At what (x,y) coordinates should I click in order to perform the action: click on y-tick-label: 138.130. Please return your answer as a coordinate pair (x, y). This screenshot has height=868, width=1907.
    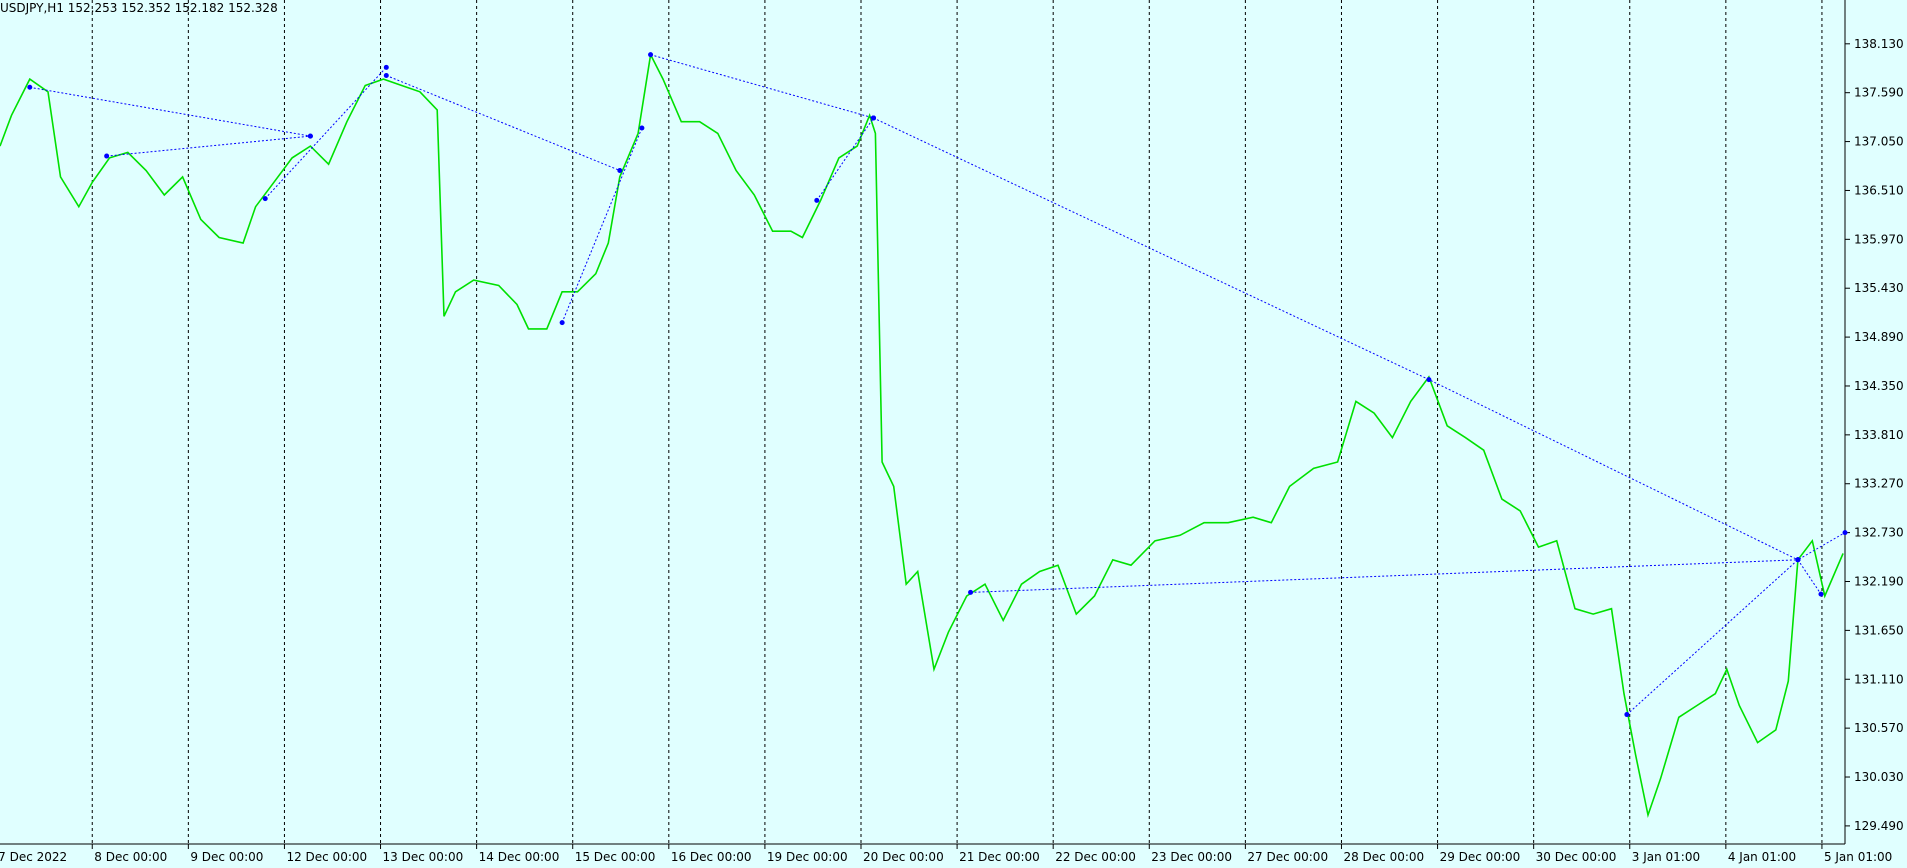
    Looking at the image, I should click on (1879, 44).